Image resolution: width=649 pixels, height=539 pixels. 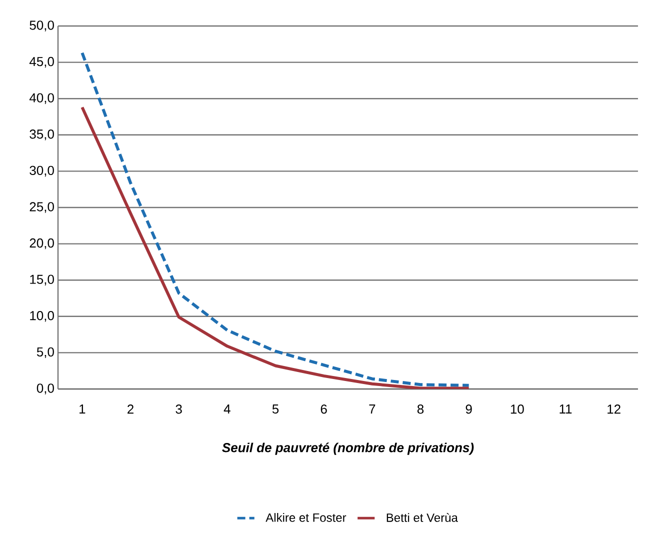 What do you see at coordinates (179, 409) in the screenshot?
I see `x-tick-label: 3` at bounding box center [179, 409].